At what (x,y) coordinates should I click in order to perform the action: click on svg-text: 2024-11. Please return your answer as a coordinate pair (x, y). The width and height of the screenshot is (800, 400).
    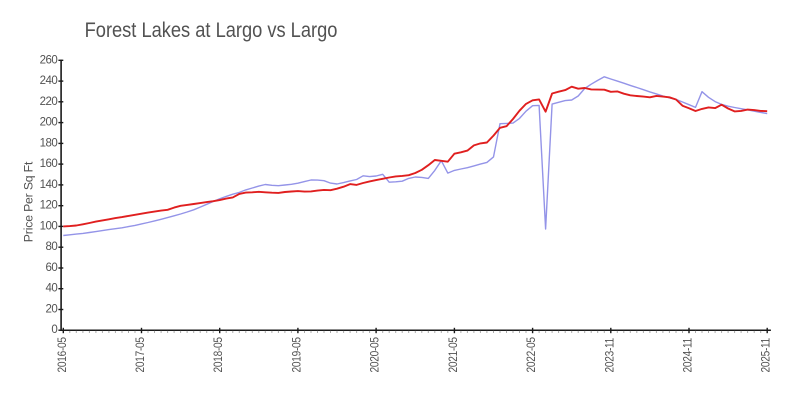
    Looking at the image, I should click on (688, 355).